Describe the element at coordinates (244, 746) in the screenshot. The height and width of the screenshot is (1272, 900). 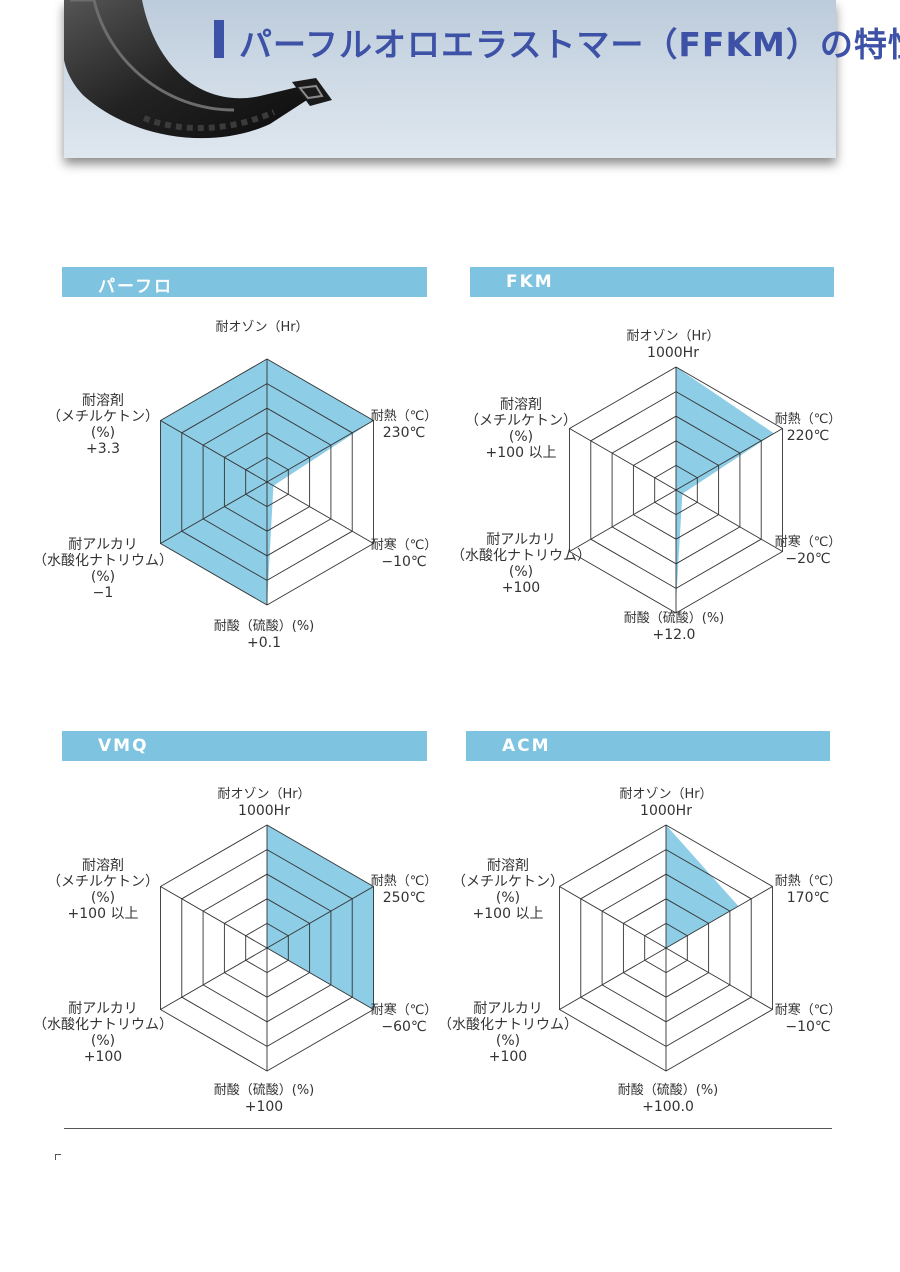
I see `section-header-vmq: VMQ` at that location.